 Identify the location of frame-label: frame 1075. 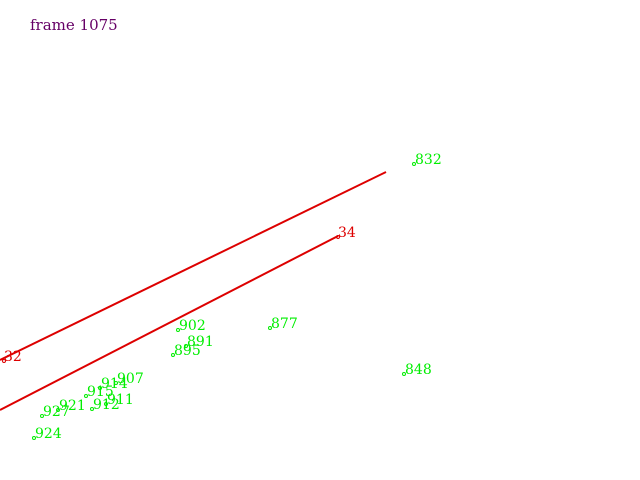
(74, 25).